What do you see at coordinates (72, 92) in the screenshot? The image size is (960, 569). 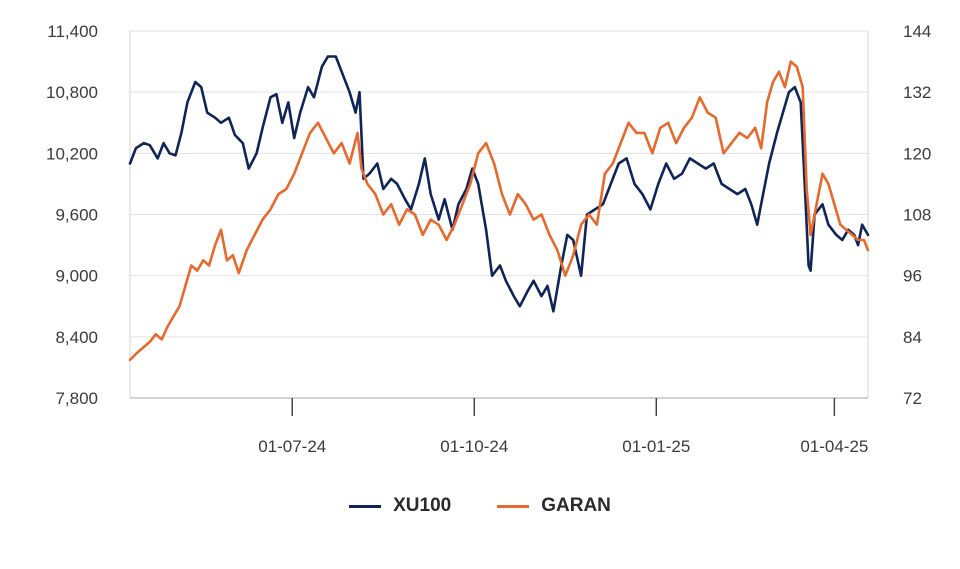 I see `y-left-tick-label: 10,800` at bounding box center [72, 92].